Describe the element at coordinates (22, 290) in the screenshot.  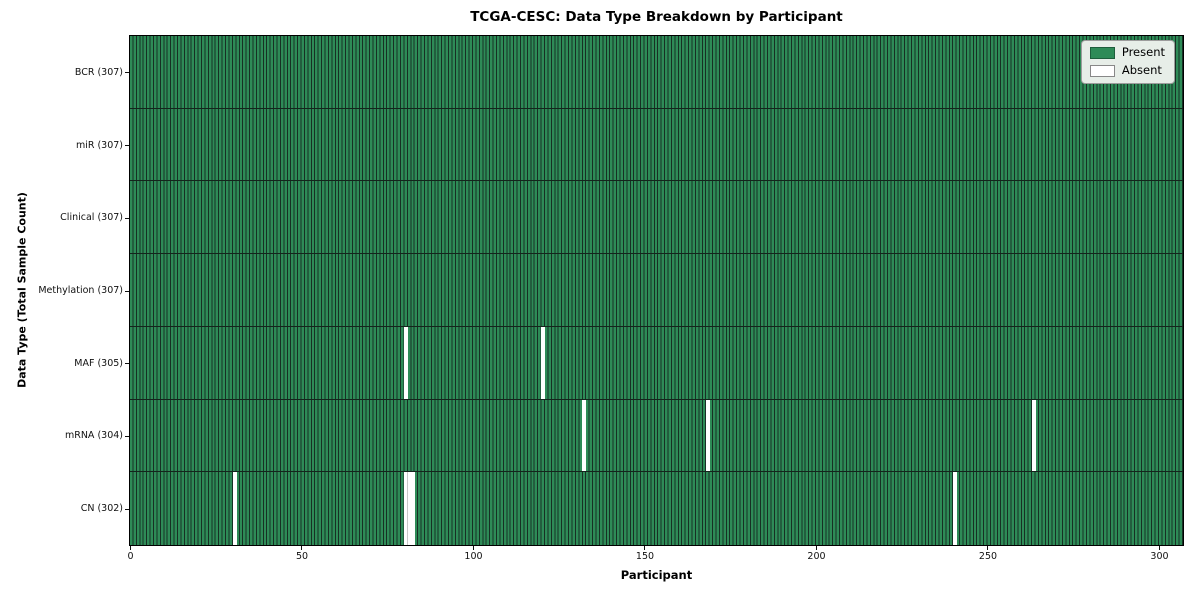
I see `y-axis-label: Data Type (Total Sample Count)` at that location.